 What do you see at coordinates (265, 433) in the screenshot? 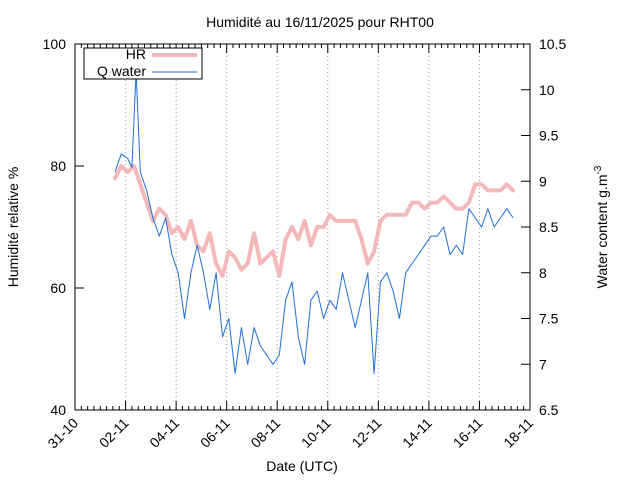
I see `x-tick-label: 08-11` at bounding box center [265, 433].